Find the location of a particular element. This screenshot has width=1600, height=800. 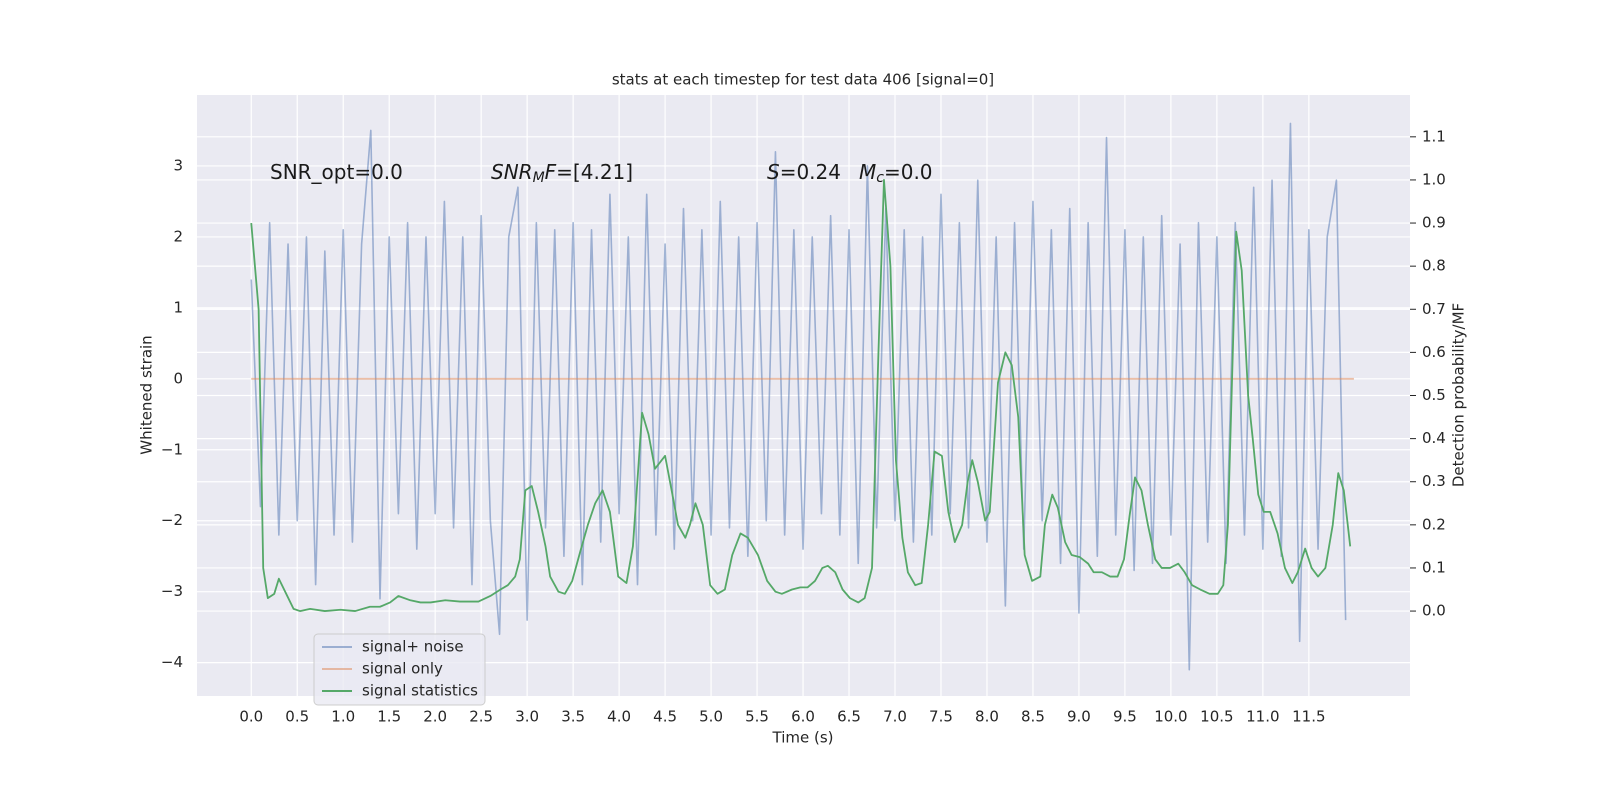

y2-tick-label: 0.1 is located at coordinates (1434, 567).